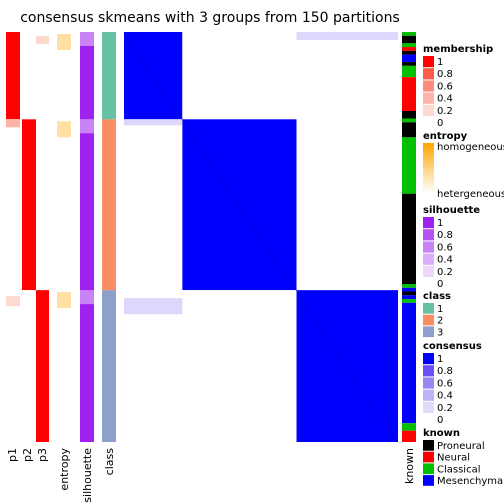 This screenshot has width=504, height=504. Describe the element at coordinates (409, 466) in the screenshot. I see `column-label-known: known` at that location.